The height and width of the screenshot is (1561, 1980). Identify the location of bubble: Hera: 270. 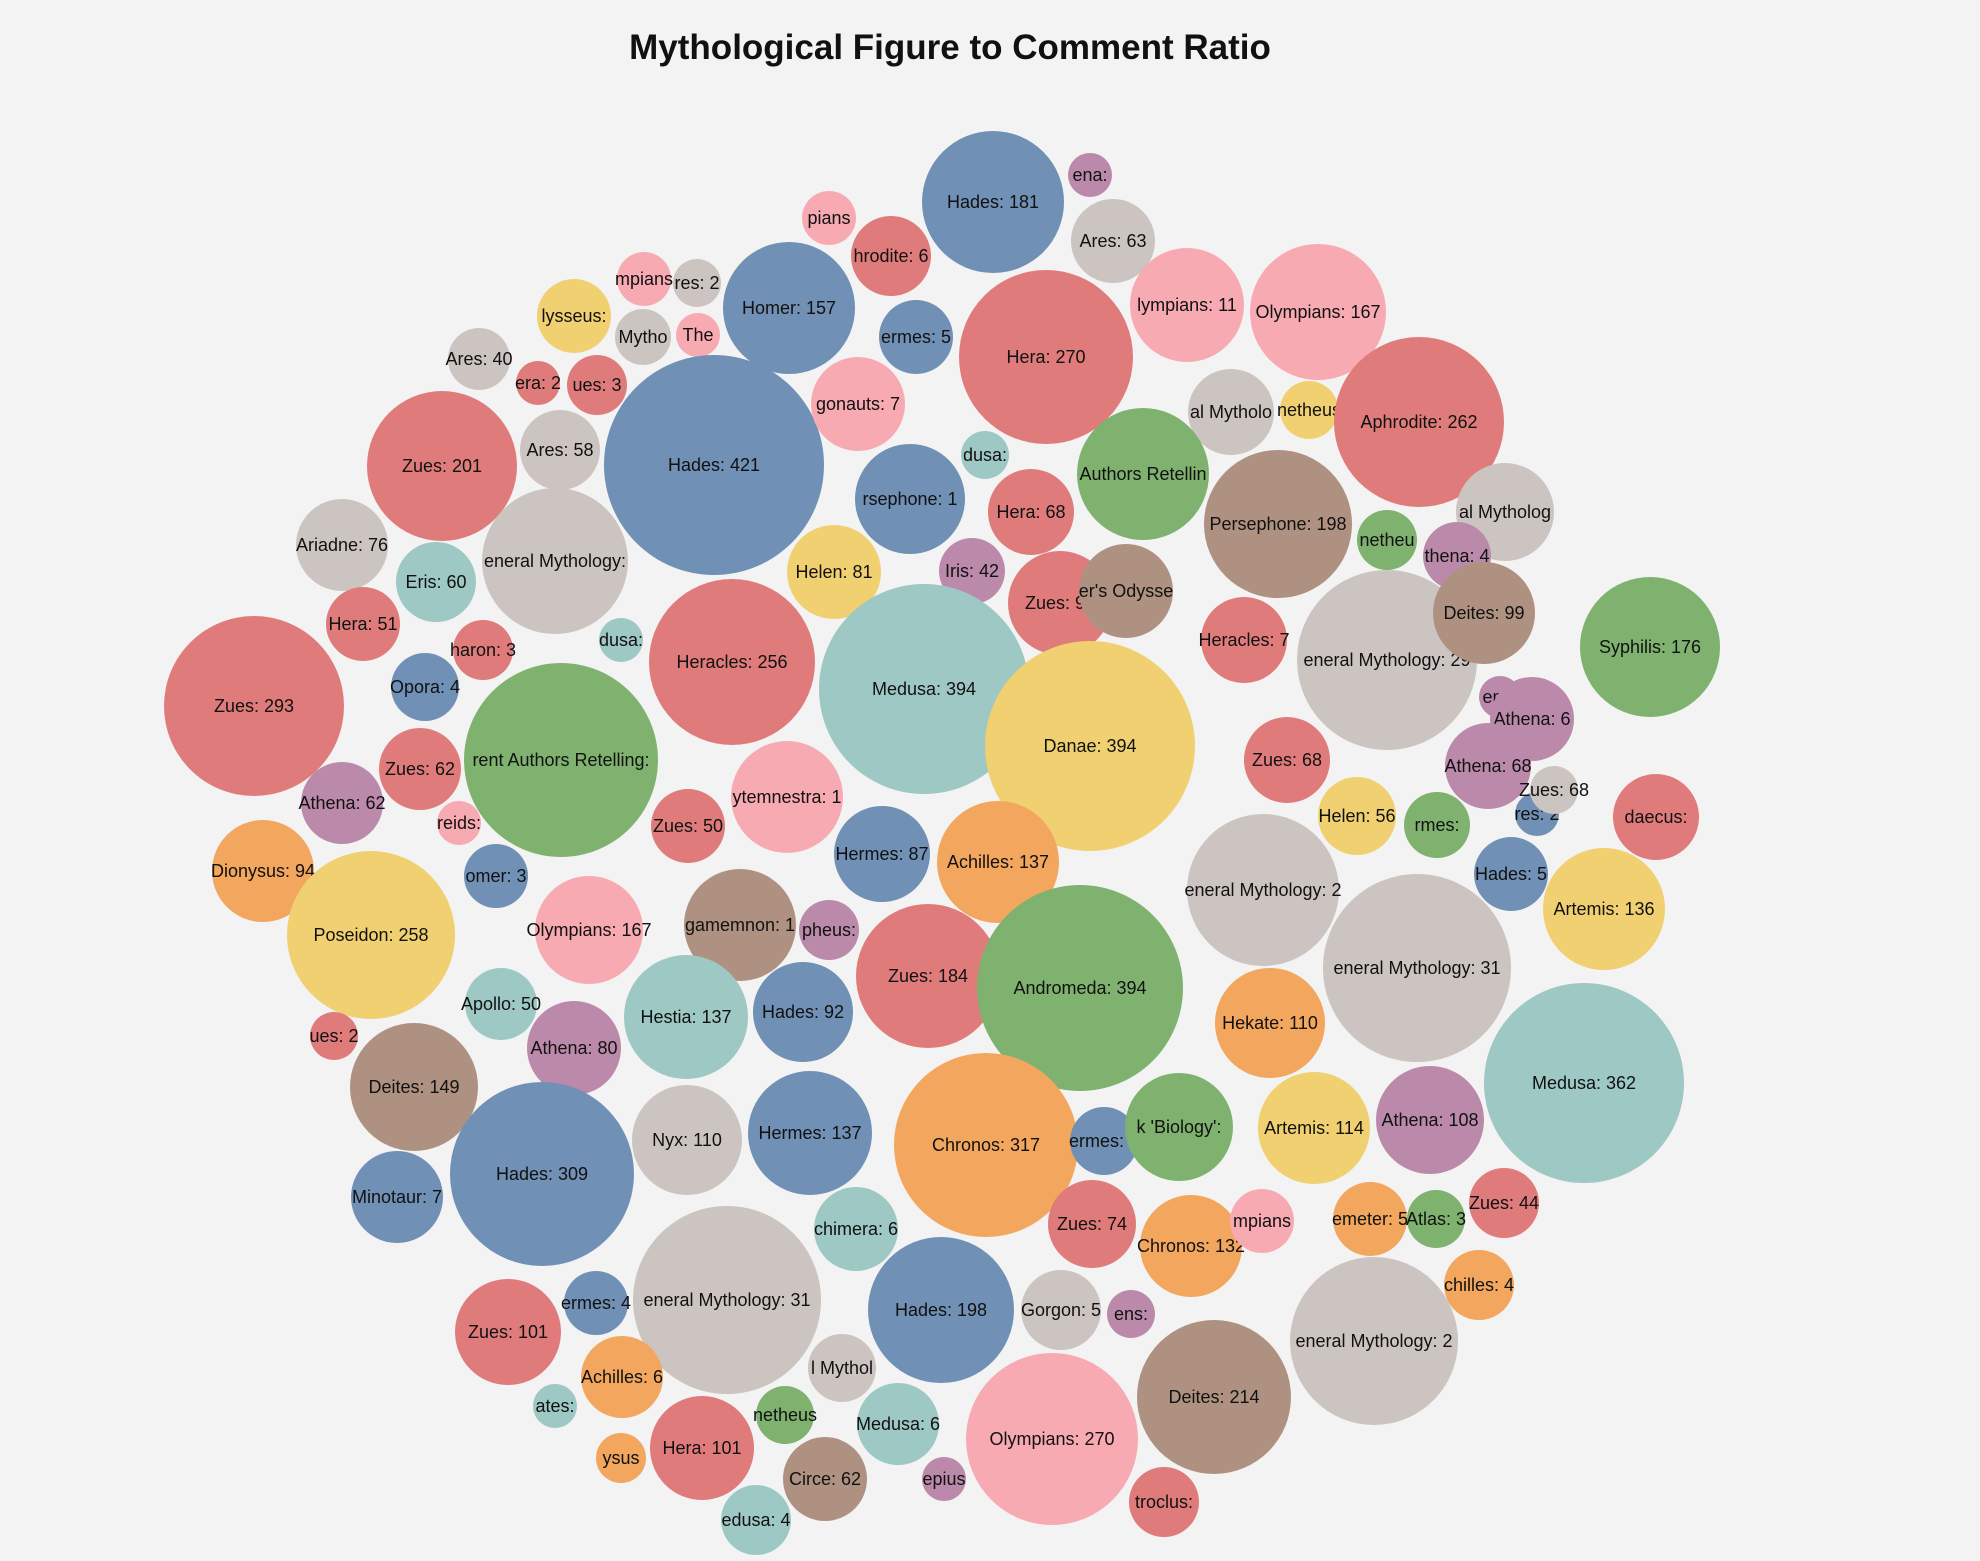
(1046, 357).